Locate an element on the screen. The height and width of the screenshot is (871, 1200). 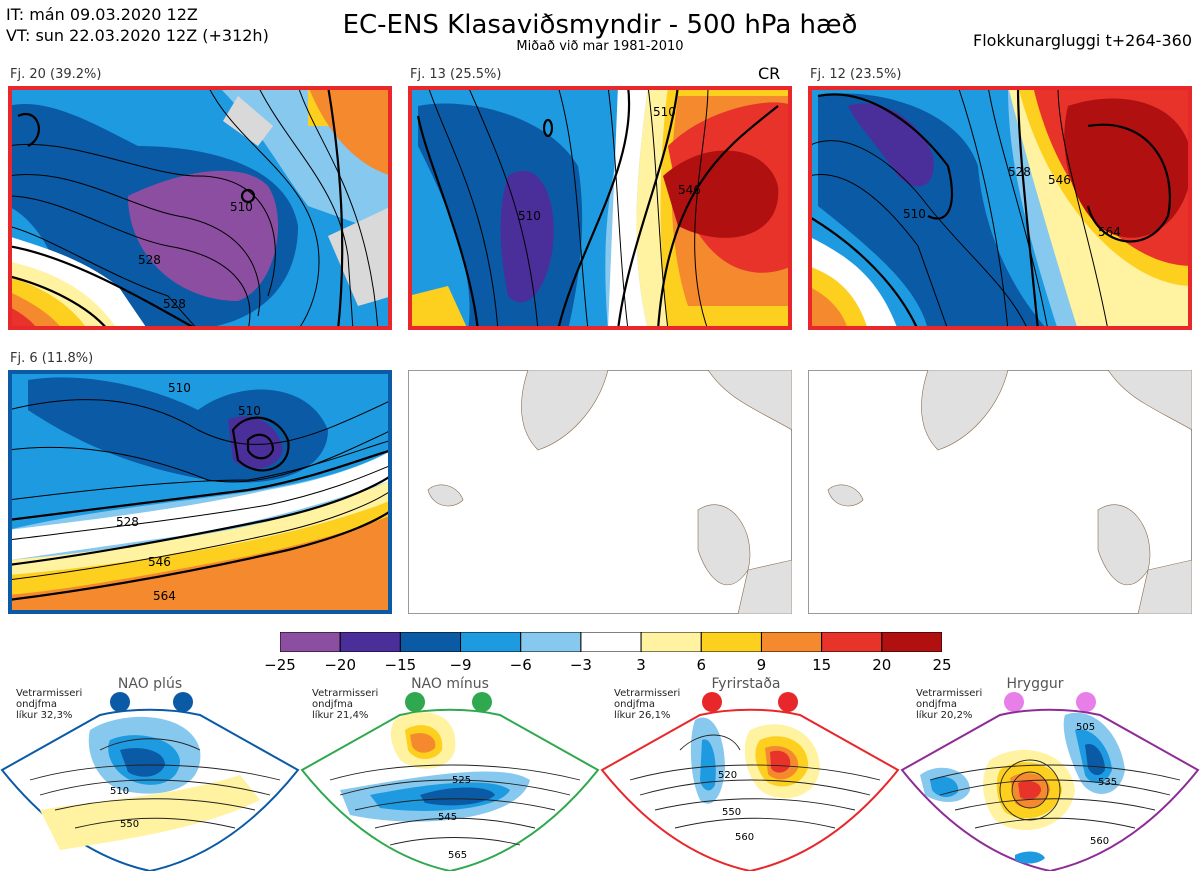
contour-label: 545 is located at coordinates (447, 817).